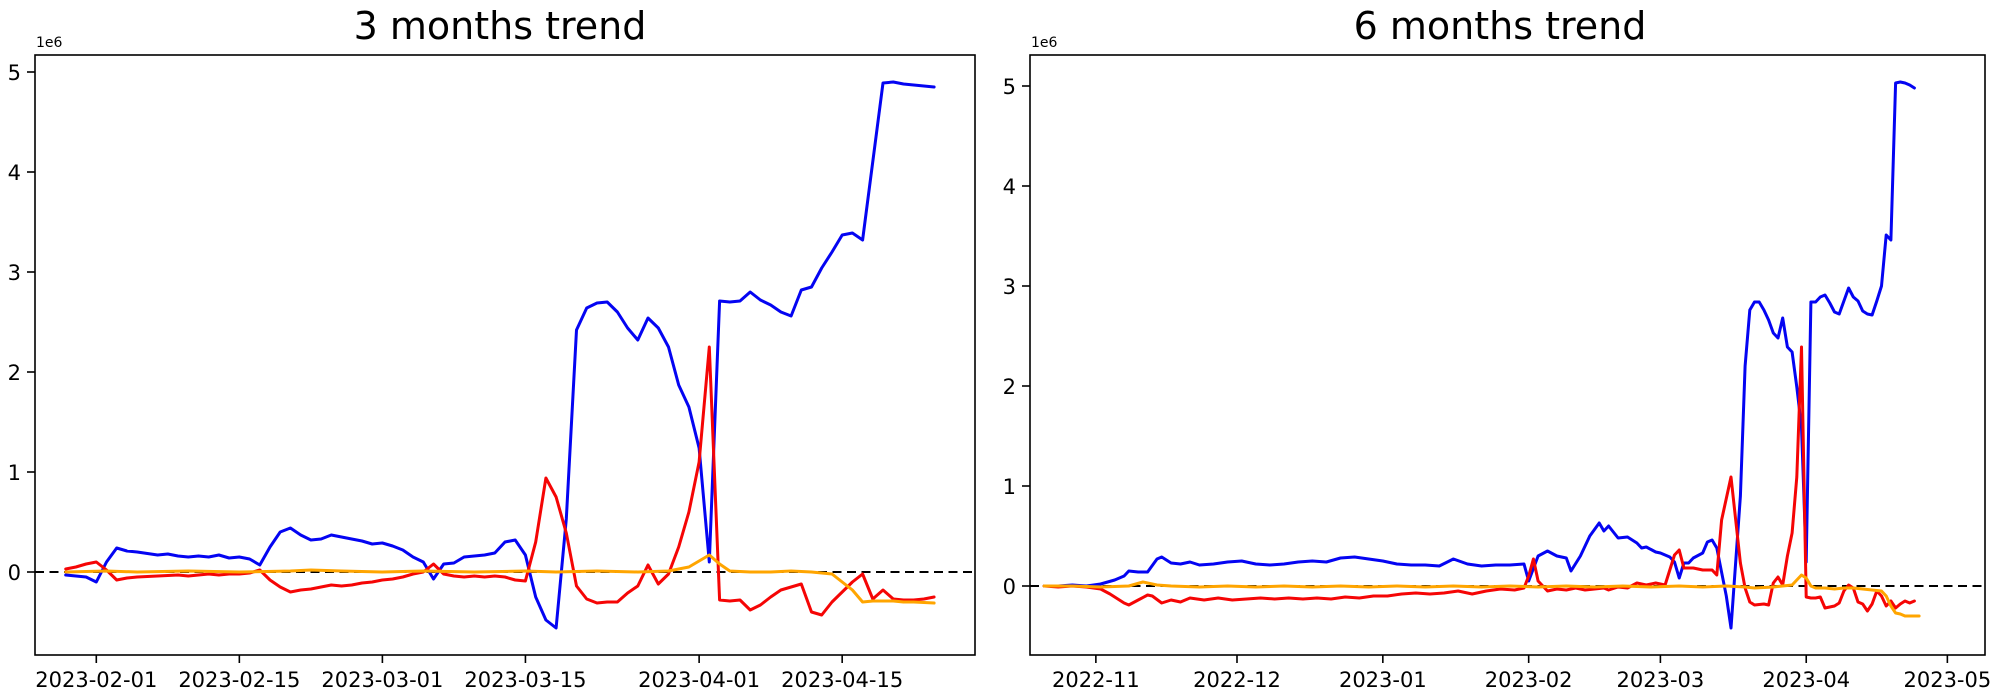 The height and width of the screenshot is (700, 2000). I want to click on x-tick-label: 2023-02-15, so click(239, 680).